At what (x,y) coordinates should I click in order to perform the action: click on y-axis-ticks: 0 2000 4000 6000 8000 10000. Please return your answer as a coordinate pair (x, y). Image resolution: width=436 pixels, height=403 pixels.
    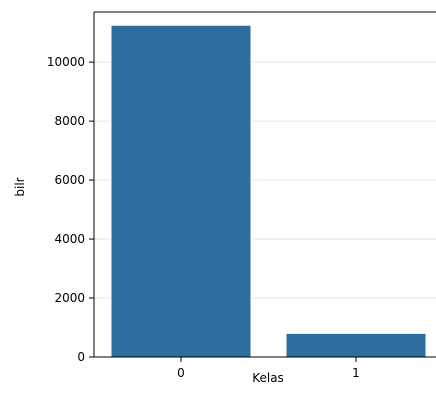
    Looking at the image, I should click on (70, 209).